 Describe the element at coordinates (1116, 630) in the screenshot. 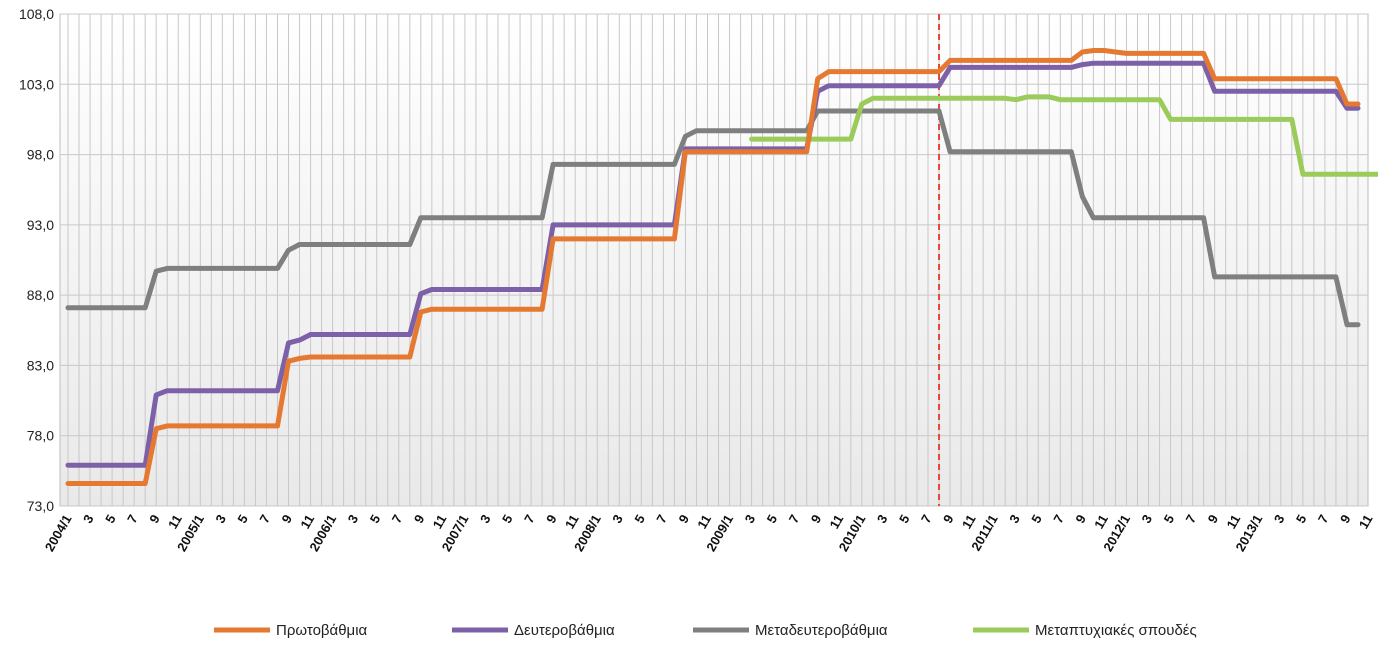

I see `legend-label: Μεταπτυχιακές σπουδές` at that location.